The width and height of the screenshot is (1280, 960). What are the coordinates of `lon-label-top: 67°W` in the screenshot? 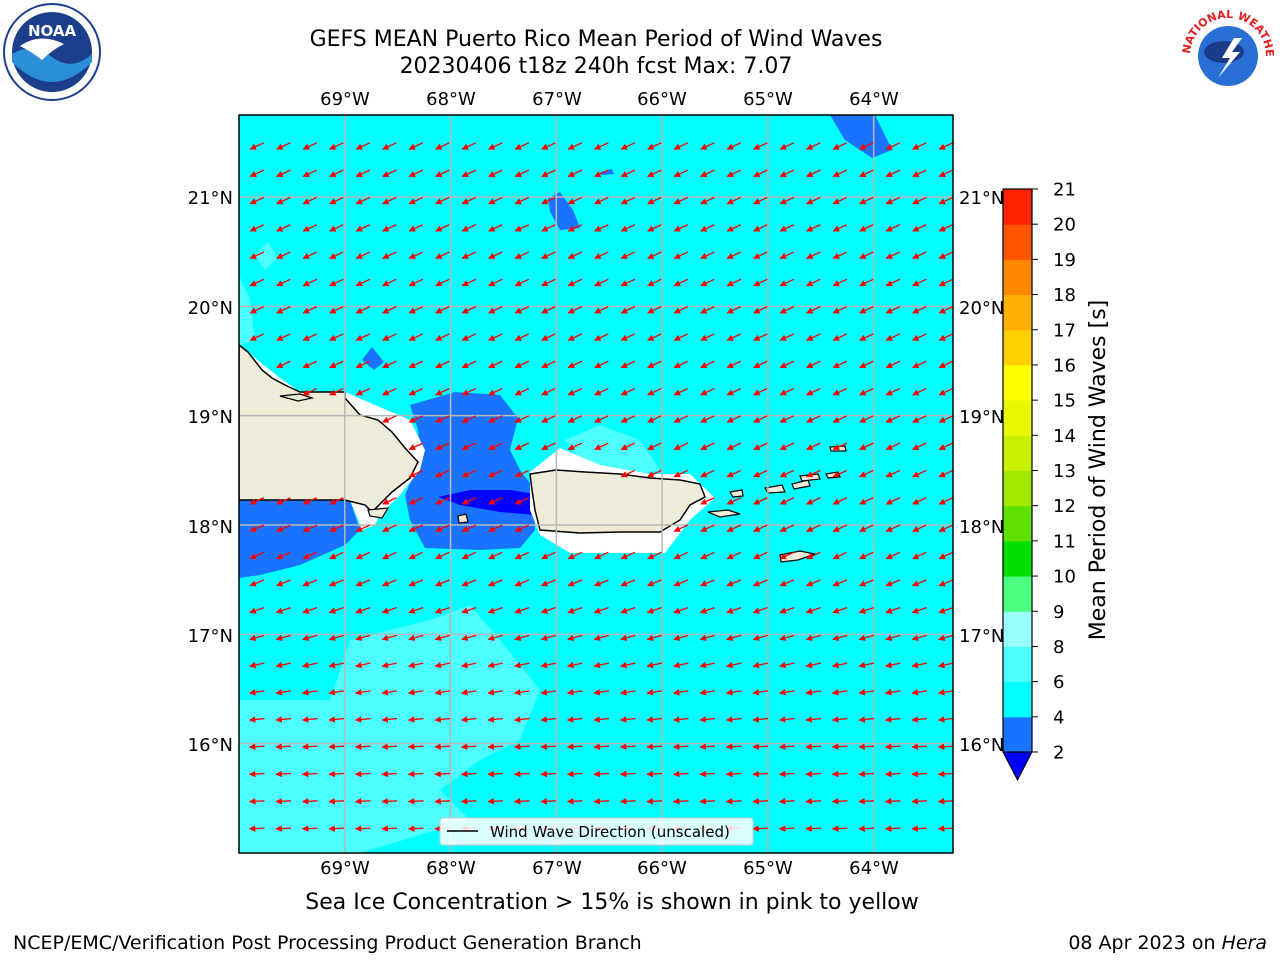 It's located at (557, 99).